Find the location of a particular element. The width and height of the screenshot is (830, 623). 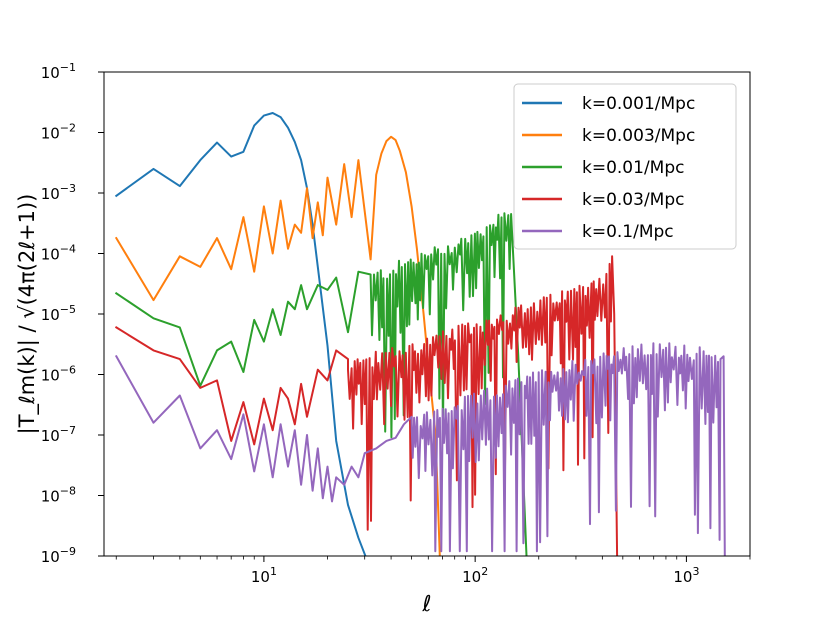

y-tick-label: 10⁻³ is located at coordinates (58, 192).